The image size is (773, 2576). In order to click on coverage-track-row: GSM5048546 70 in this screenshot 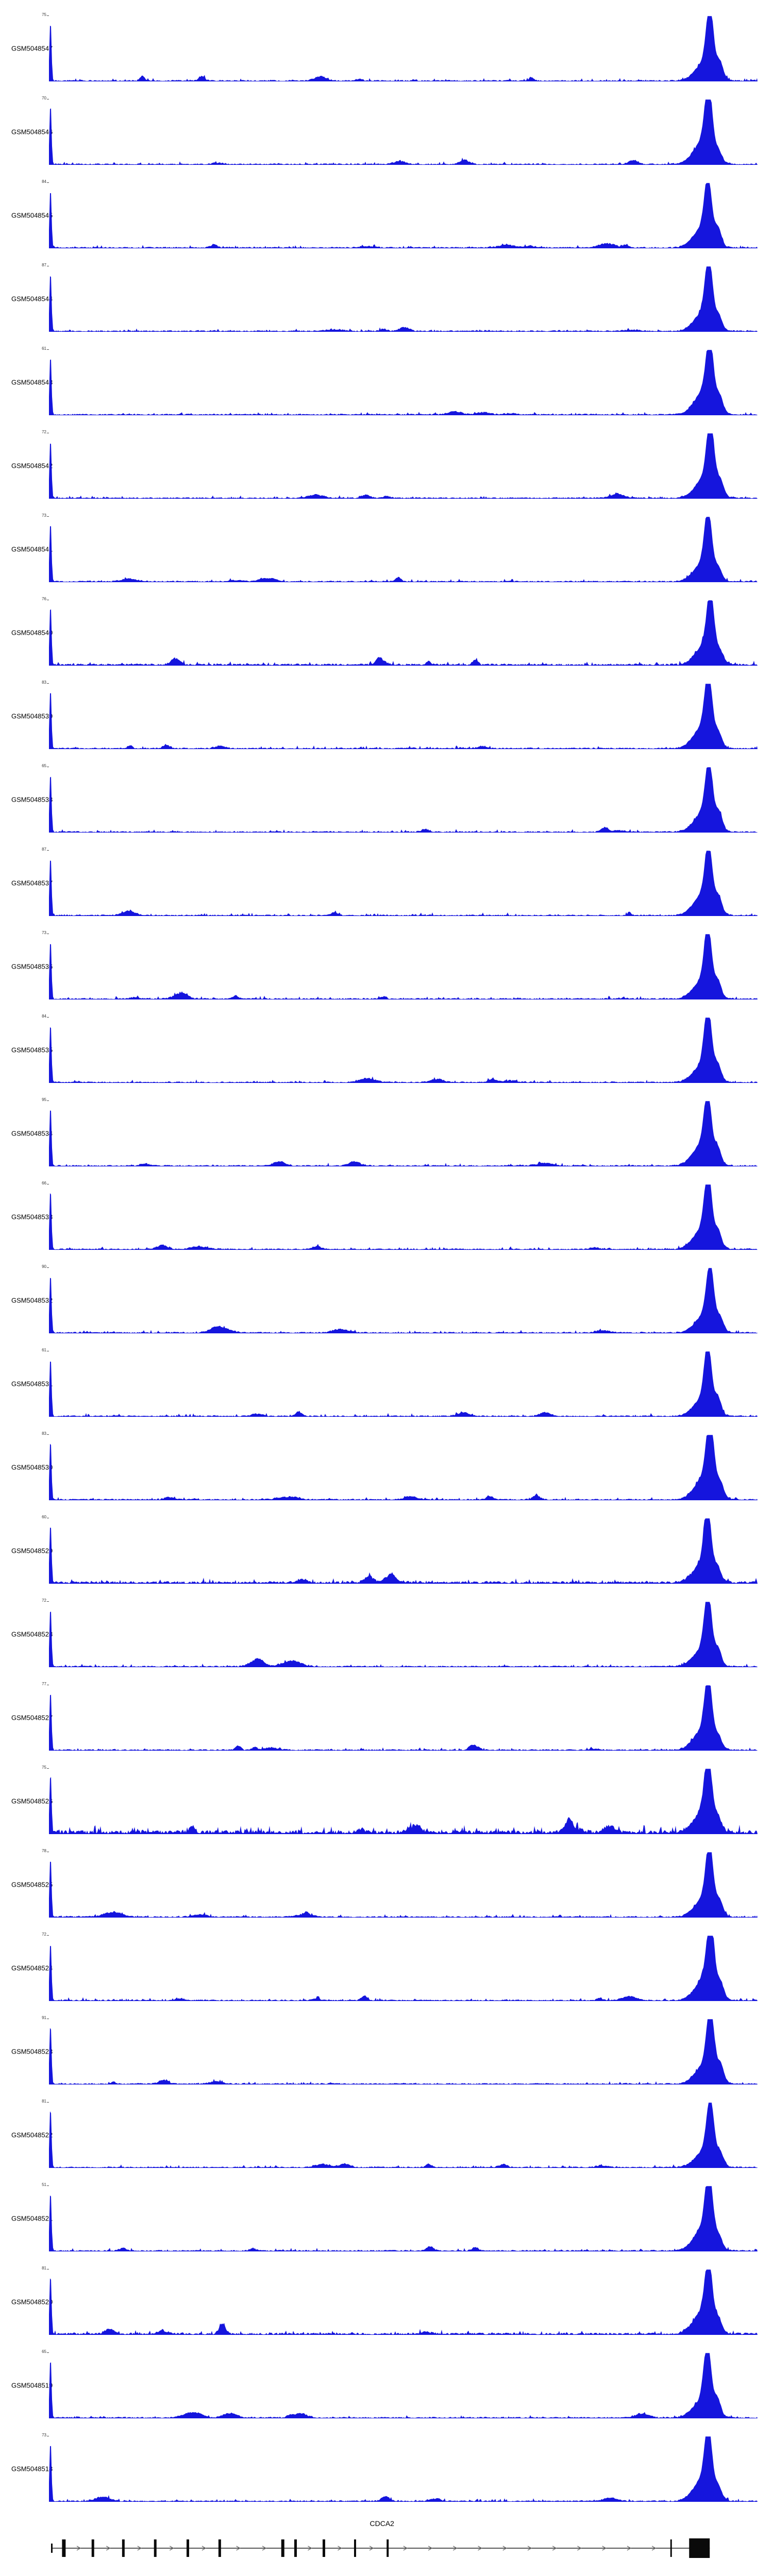, I will do `click(386, 130)`.